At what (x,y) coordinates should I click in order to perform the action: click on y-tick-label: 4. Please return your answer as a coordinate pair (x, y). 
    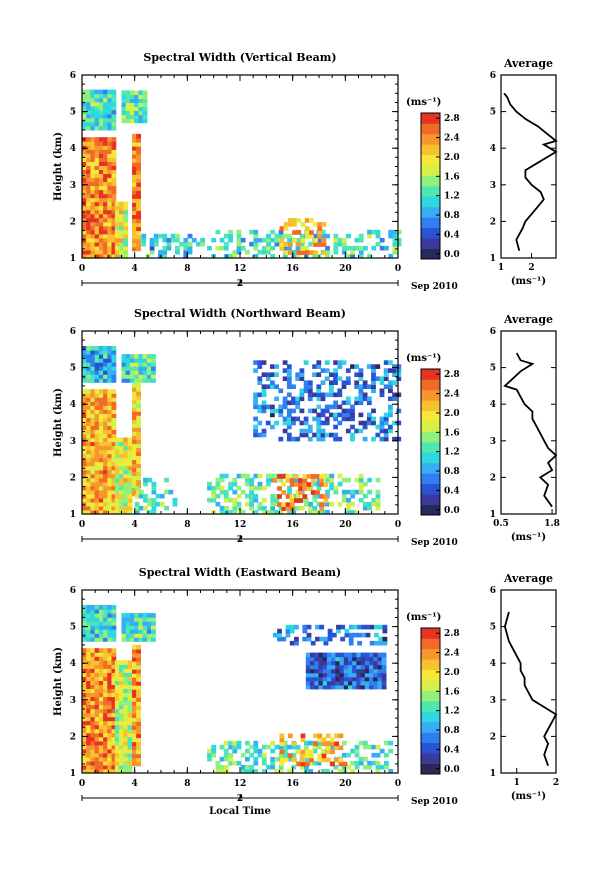
    Looking at the image, I should click on (73, 149).